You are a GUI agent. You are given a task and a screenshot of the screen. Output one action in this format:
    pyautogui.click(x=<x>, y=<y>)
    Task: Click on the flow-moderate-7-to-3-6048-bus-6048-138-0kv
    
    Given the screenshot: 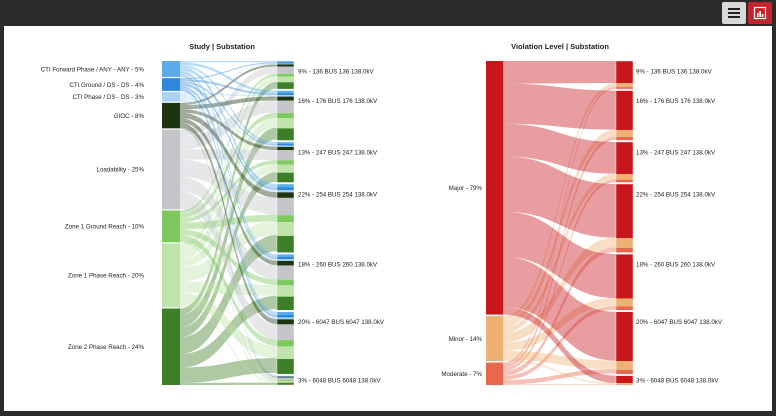 What is the action you would take?
    pyautogui.click(x=559, y=384)
    